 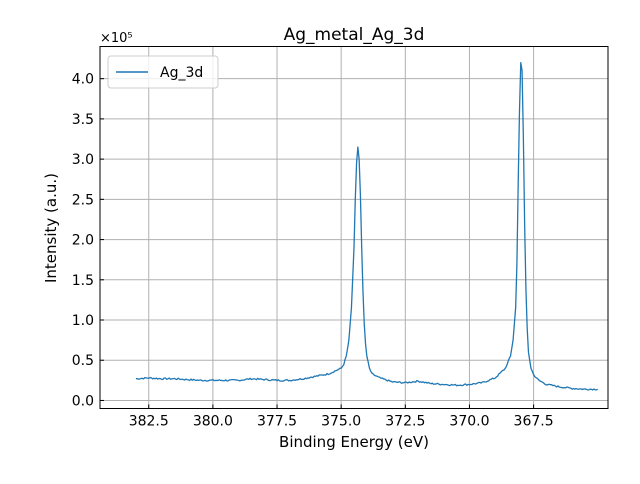 I want to click on x-tick-label-380-0: 380.0, so click(x=213, y=422).